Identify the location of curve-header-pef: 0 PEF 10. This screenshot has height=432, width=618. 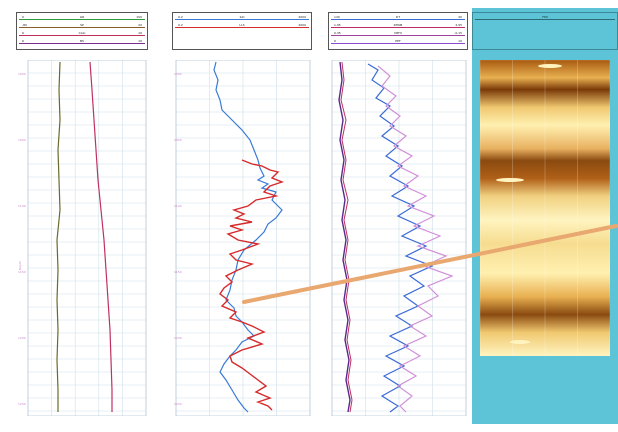
(398, 43).